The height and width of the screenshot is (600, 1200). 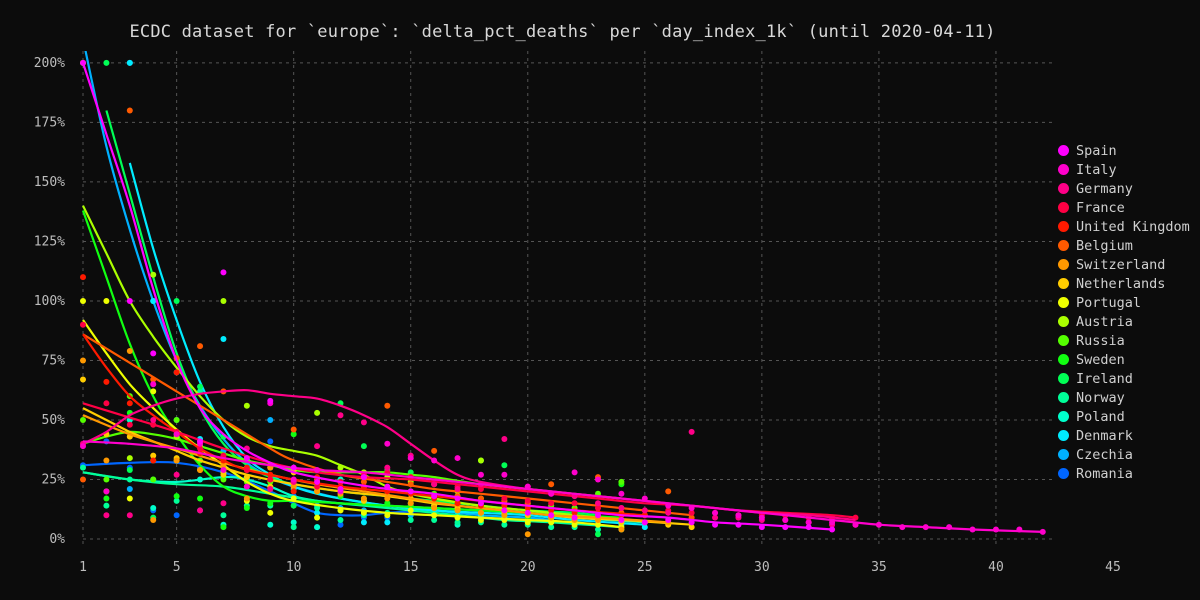 What do you see at coordinates (1100, 416) in the screenshot?
I see `legend-label: Poland` at bounding box center [1100, 416].